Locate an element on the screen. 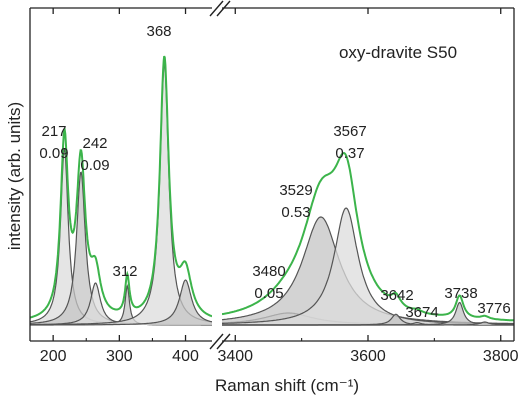  band-label-368: 368 is located at coordinates (158, 31).